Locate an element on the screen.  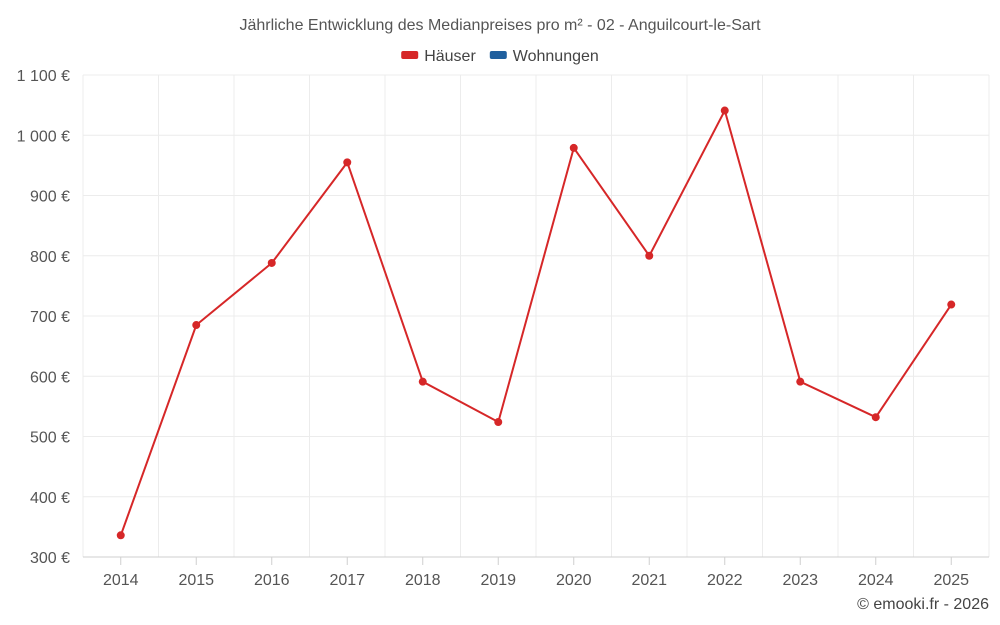
y-tick-label: 800 € is located at coordinates (50, 257).